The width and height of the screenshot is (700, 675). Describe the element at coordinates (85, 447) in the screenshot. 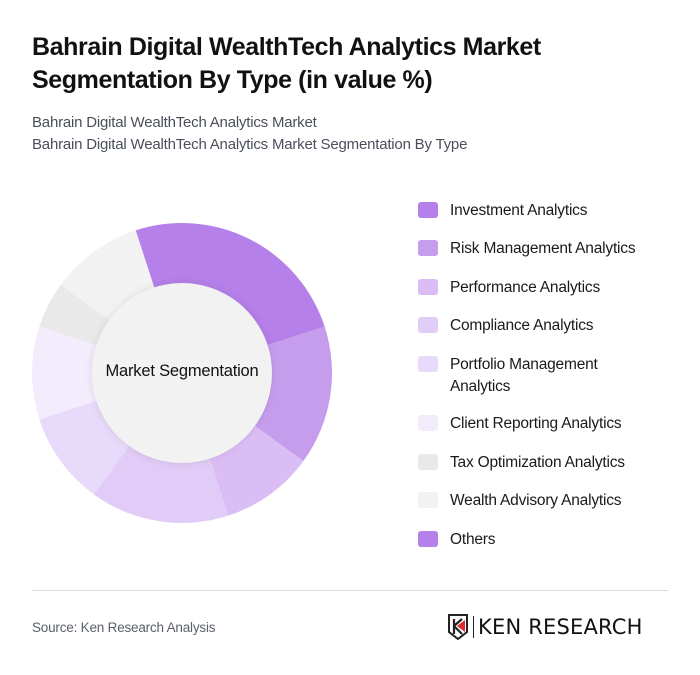

I see `donut-slice-portfolio-management-analytics` at that location.